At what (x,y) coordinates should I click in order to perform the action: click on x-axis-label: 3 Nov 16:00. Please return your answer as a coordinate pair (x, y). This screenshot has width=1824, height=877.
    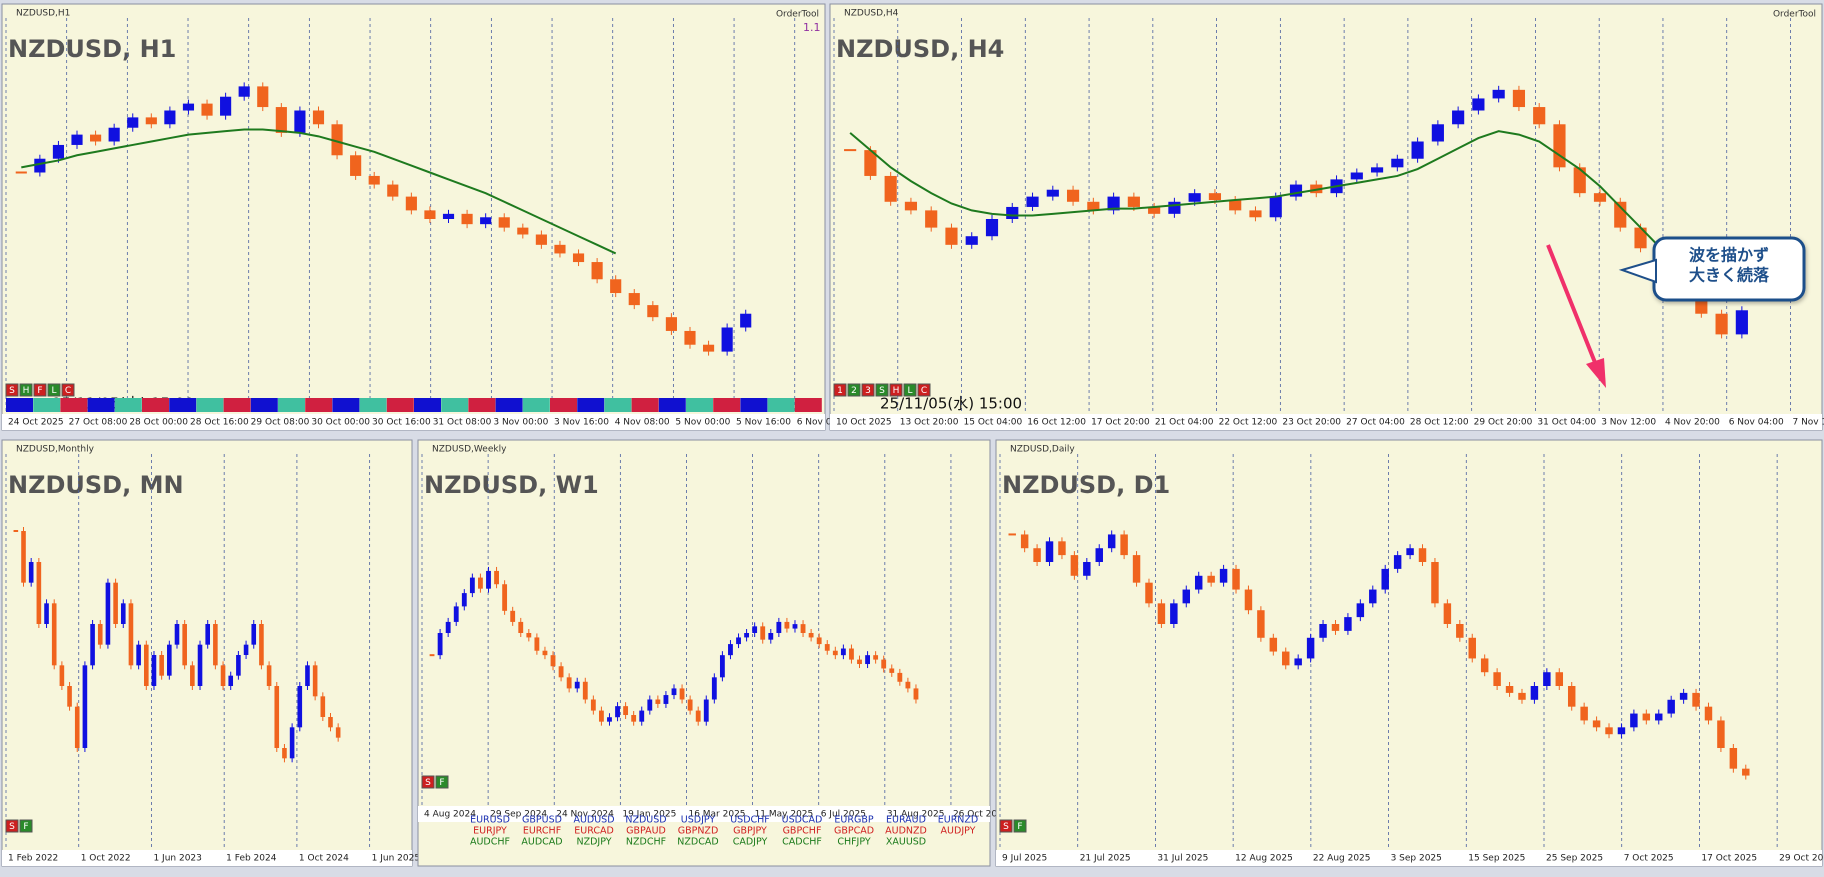
    Looking at the image, I should click on (581, 423).